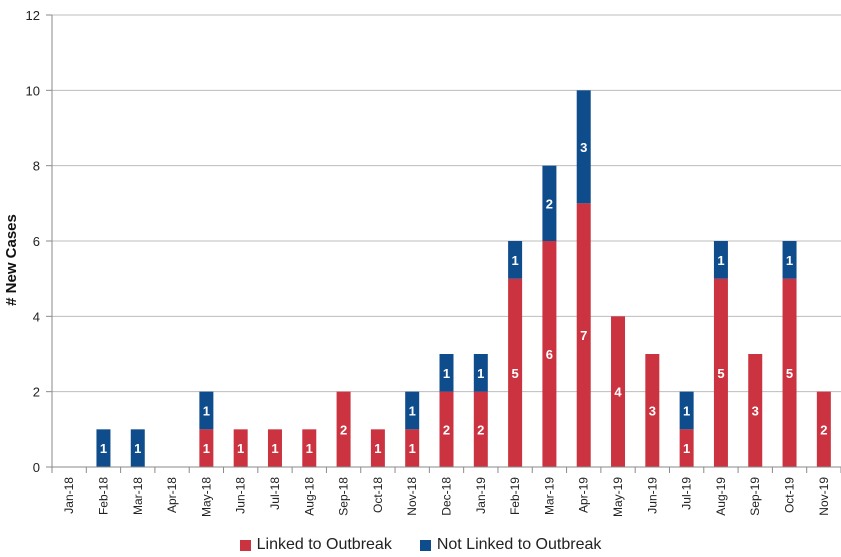  What do you see at coordinates (618, 497) in the screenshot?
I see `x-tick-label: May-19` at bounding box center [618, 497].